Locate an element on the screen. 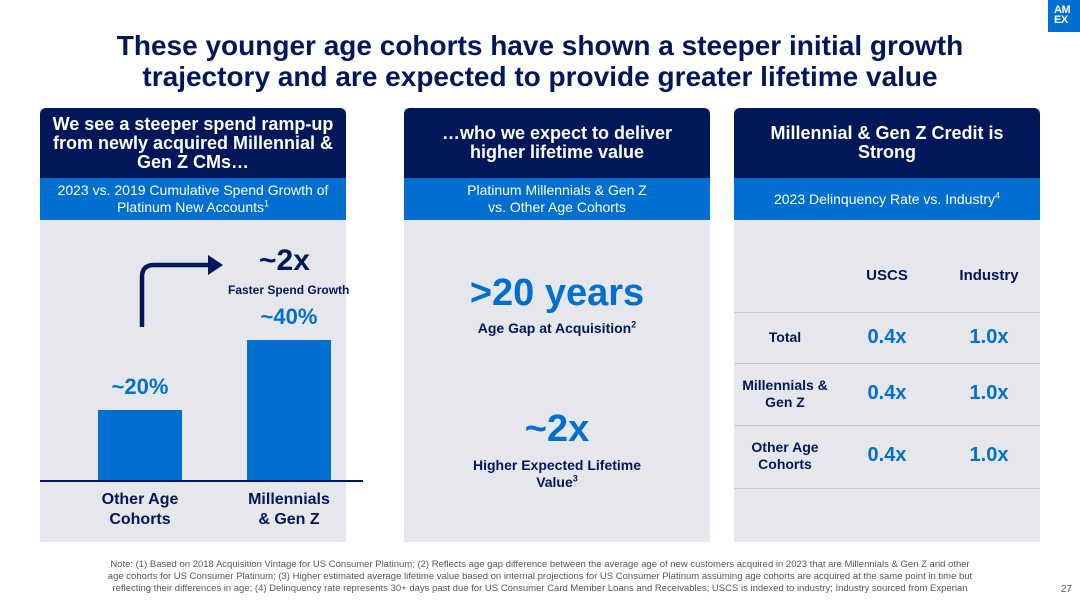  table-row-total is located at coordinates (887, 338).